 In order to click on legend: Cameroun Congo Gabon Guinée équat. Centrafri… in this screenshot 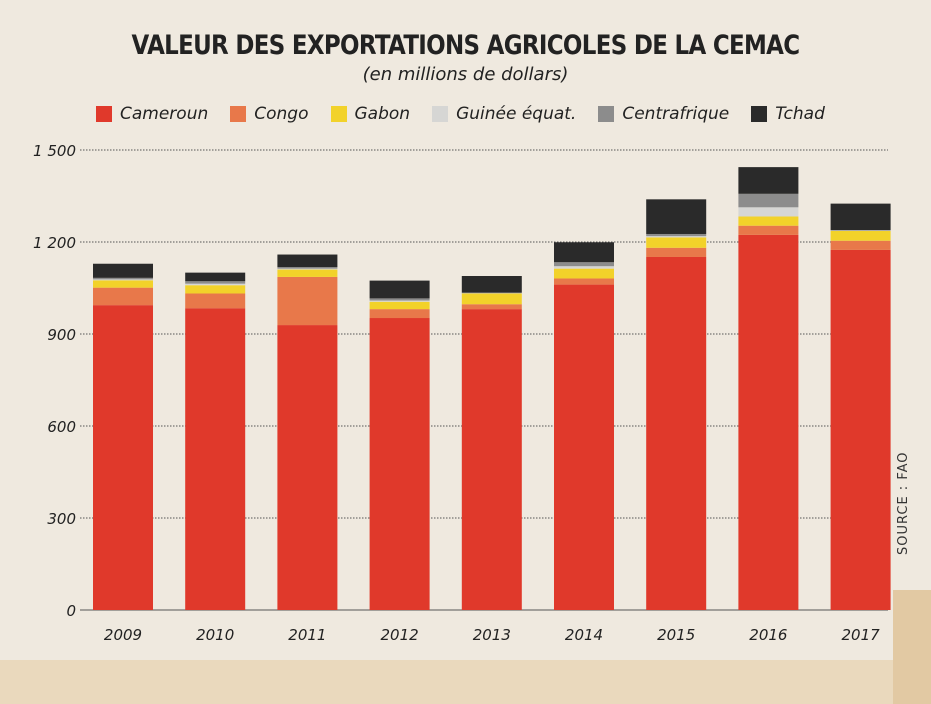, I will do `click(471, 114)`.